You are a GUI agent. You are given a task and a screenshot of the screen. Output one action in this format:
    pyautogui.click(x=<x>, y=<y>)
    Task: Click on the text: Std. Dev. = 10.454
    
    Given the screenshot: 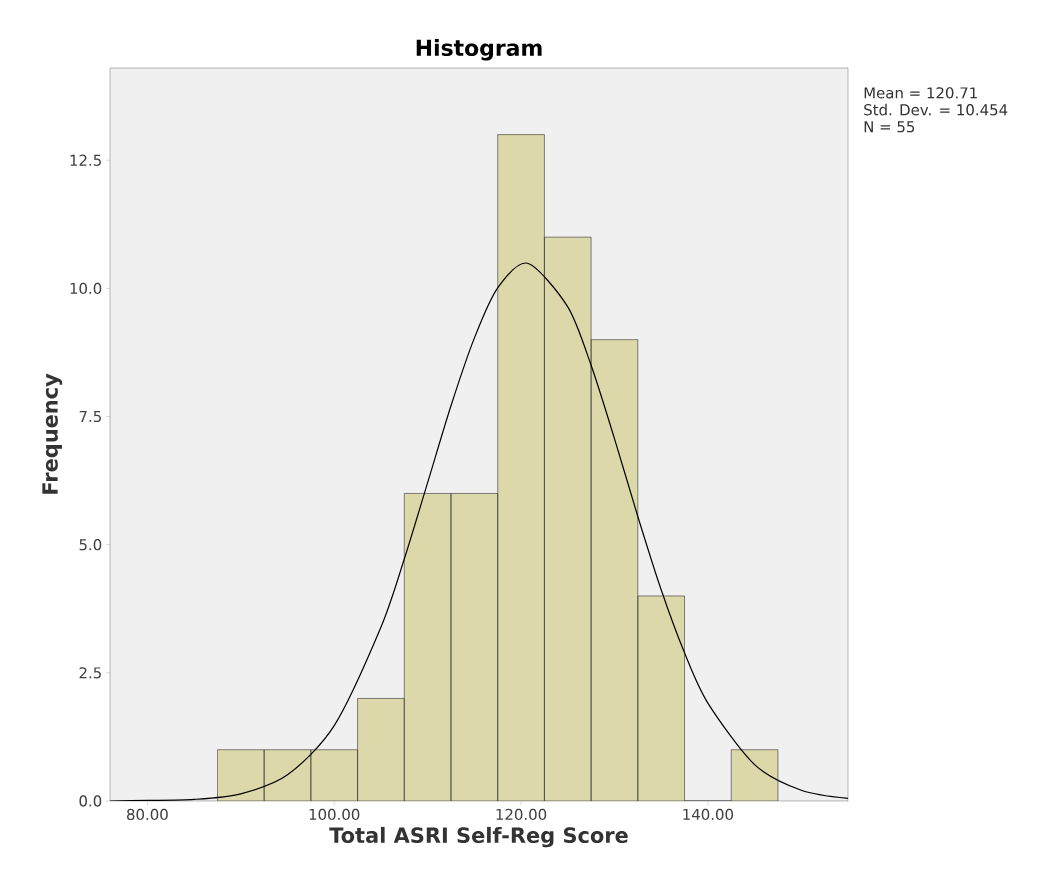 What is the action you would take?
    pyautogui.click(x=936, y=109)
    